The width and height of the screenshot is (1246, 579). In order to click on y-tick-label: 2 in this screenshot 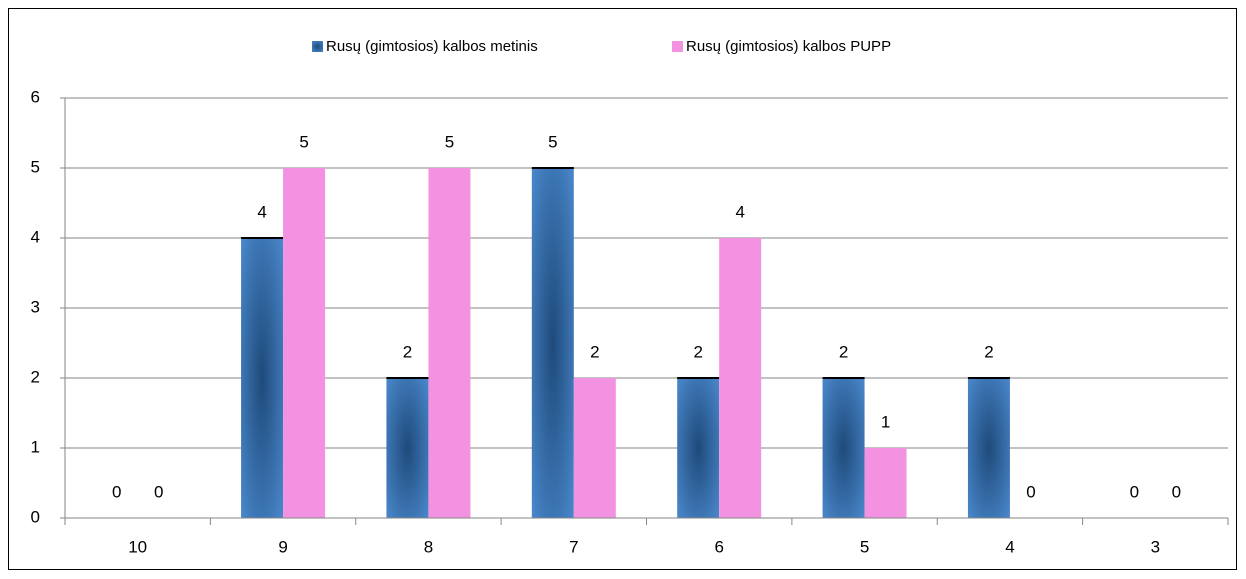, I will do `click(35, 376)`.